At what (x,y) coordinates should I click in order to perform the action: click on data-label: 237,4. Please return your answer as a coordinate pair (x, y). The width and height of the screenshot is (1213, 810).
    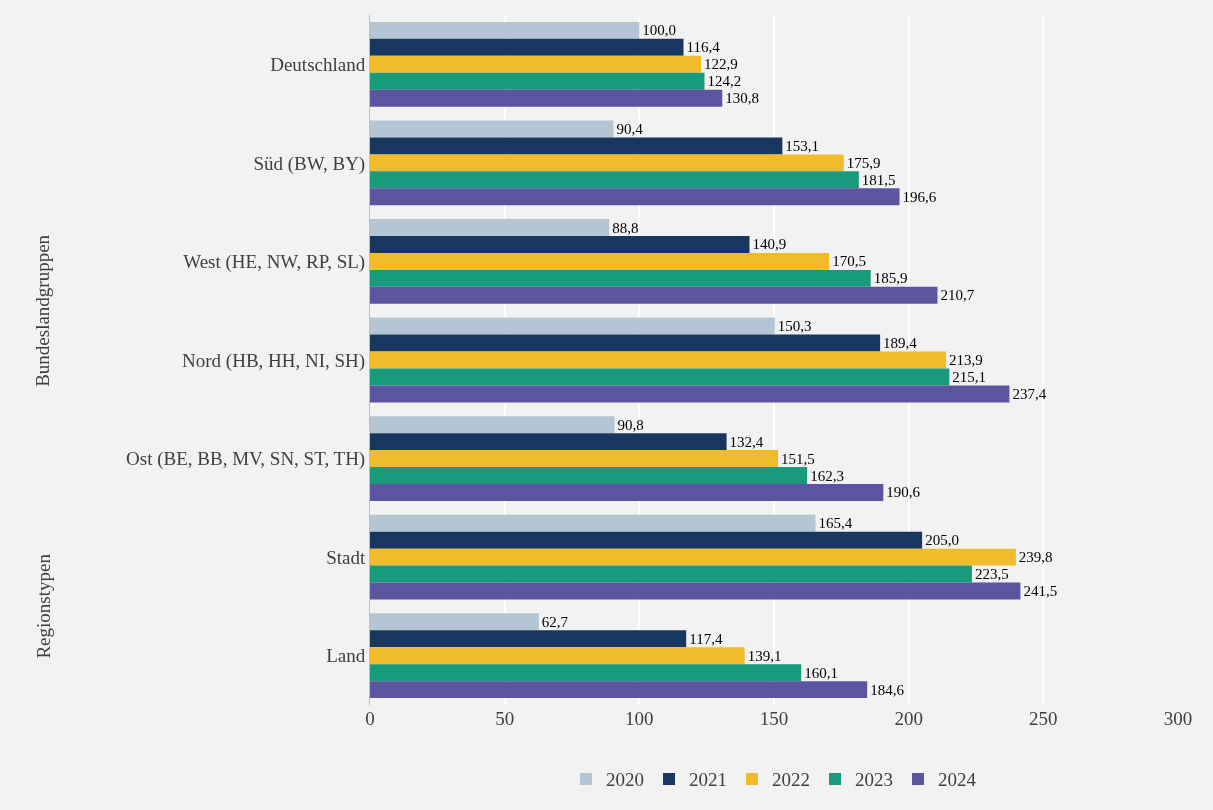
    Looking at the image, I should click on (1029, 393).